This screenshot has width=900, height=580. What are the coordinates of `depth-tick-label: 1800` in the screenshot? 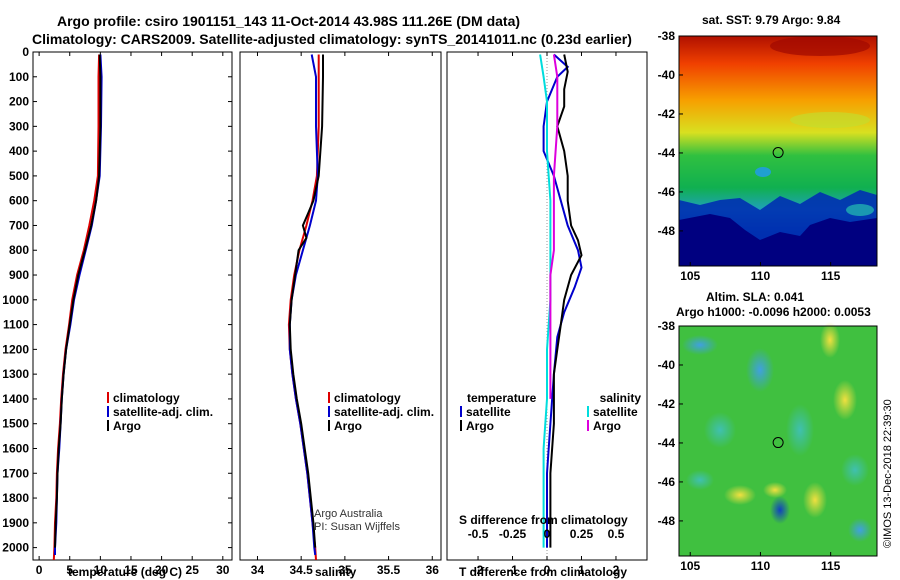 It's located at (15, 498).